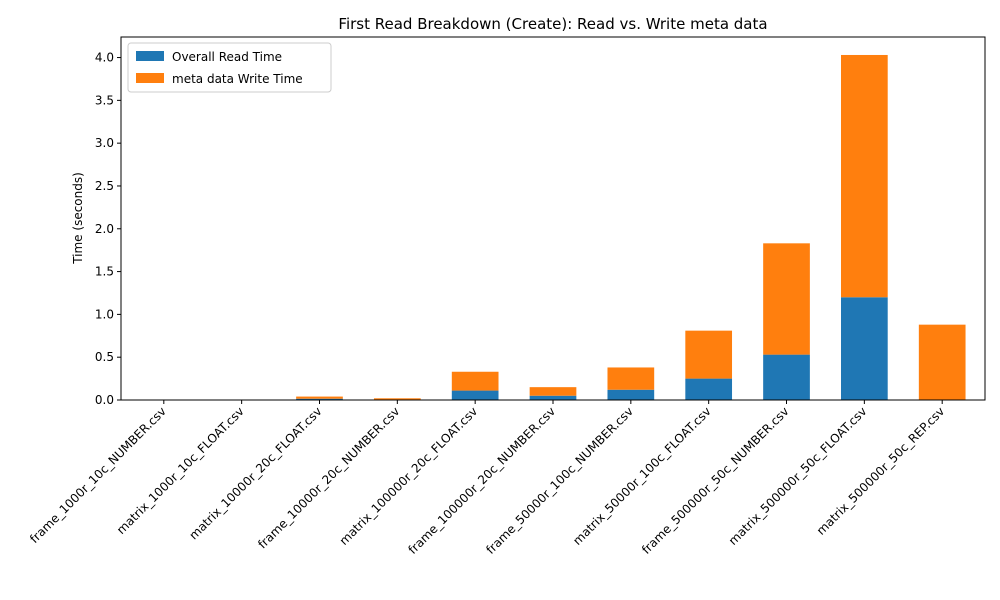  I want to click on legend-entry: Overall Read Time, so click(227, 57).